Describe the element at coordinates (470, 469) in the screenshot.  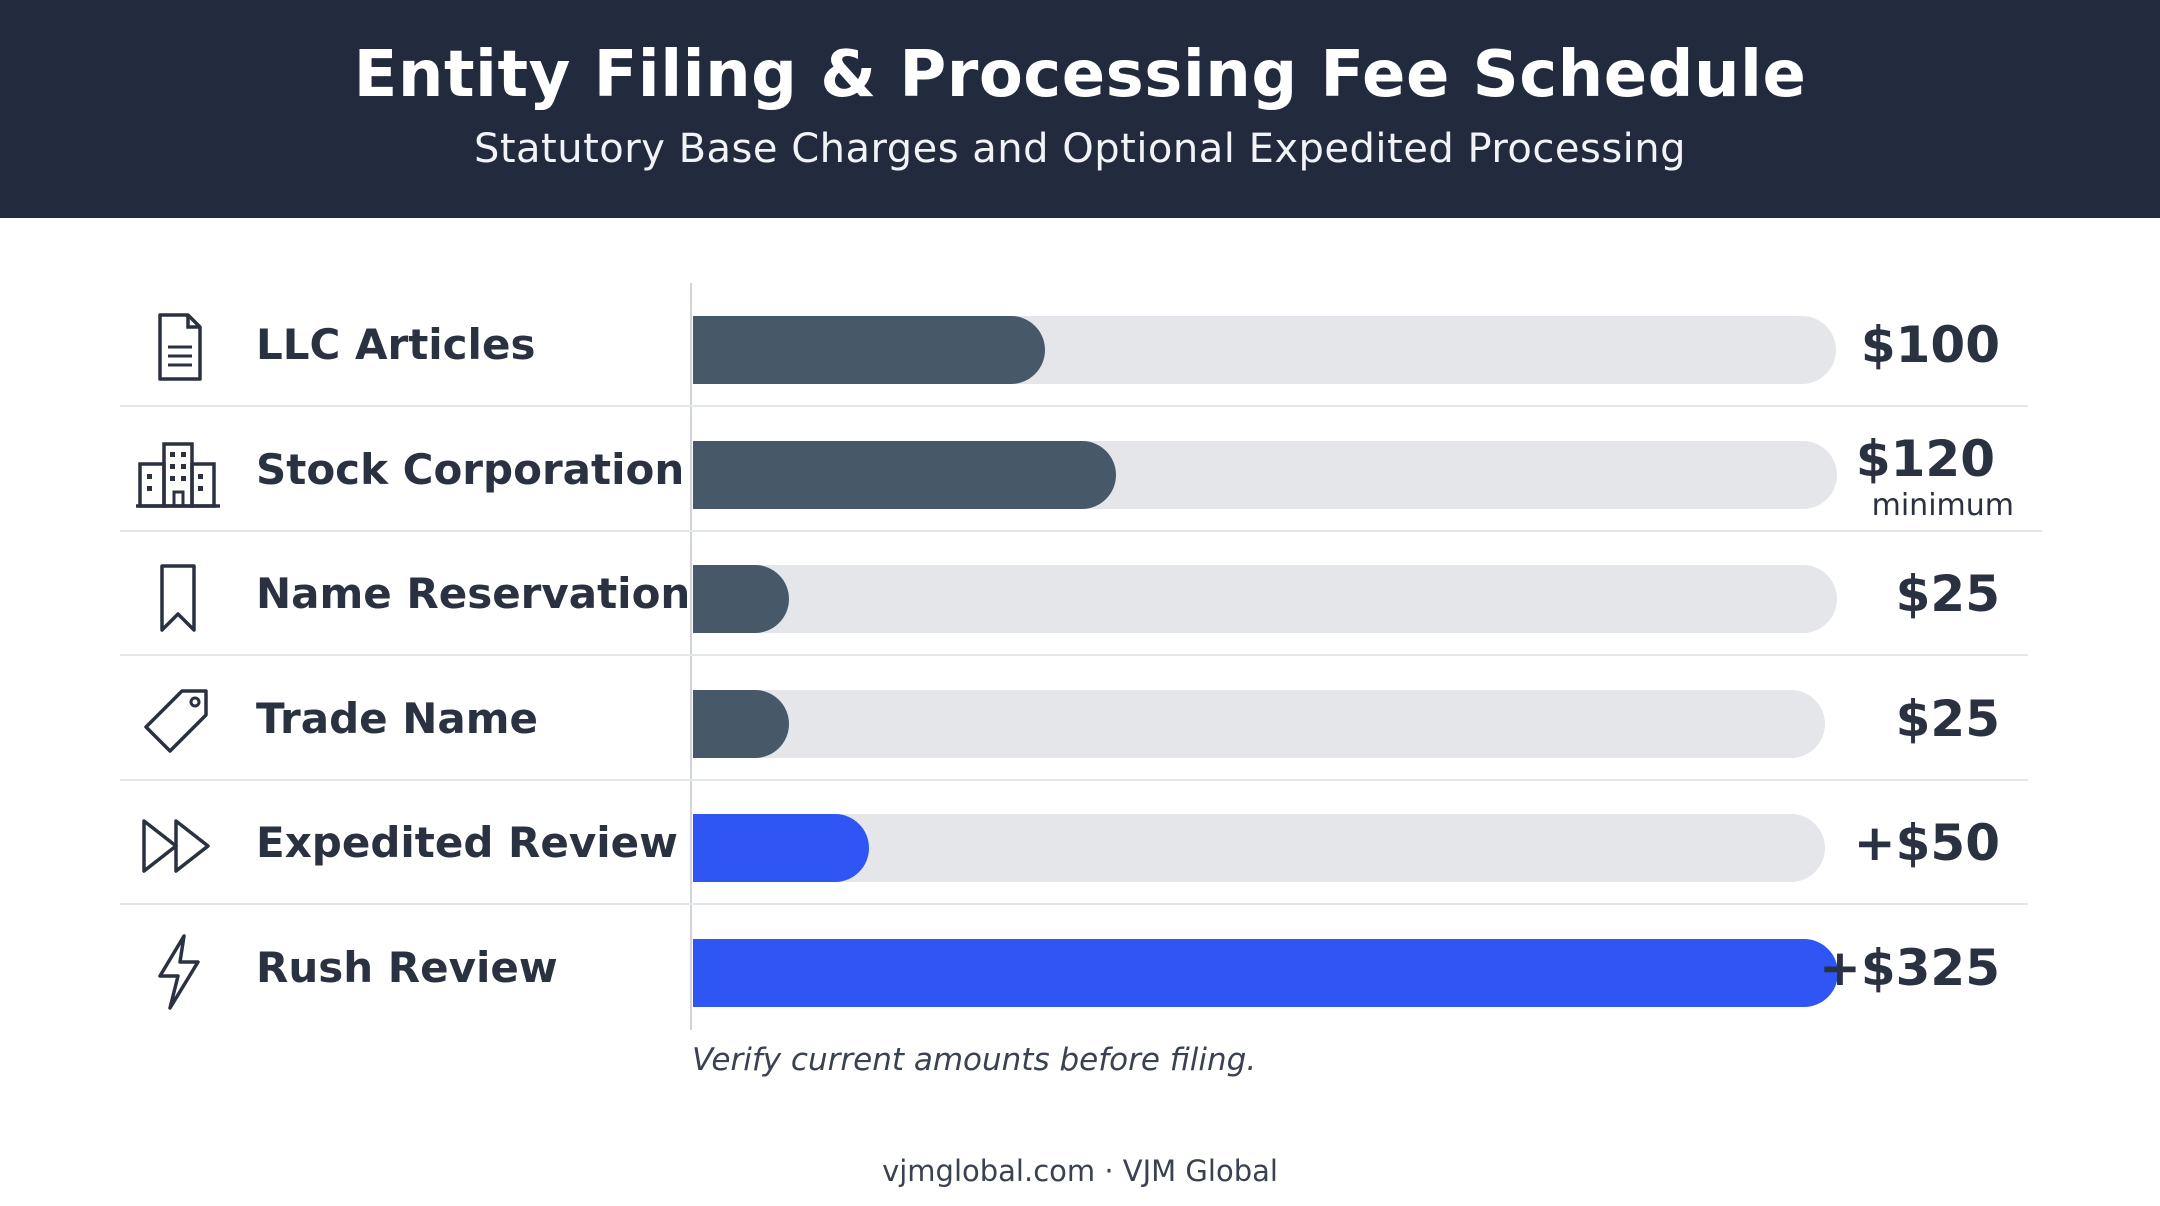
I see `category-label: Stock Corporation` at that location.